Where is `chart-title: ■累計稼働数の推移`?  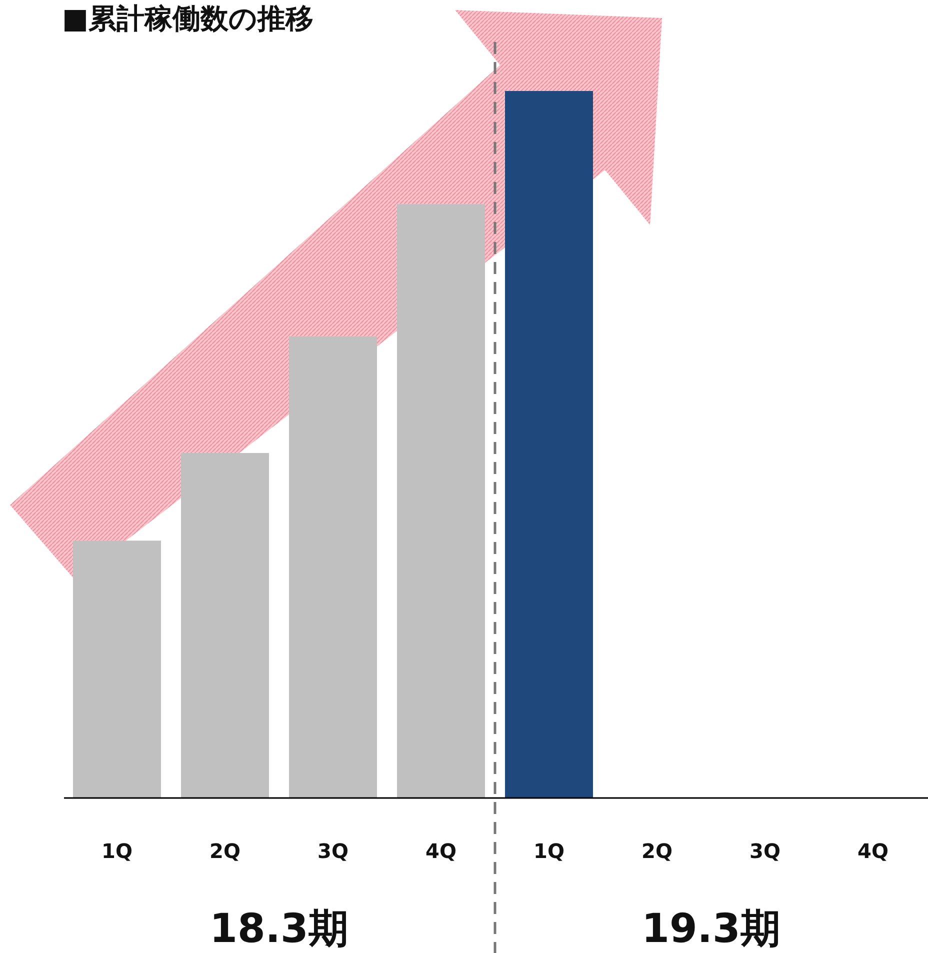
chart-title: ■累計稼働数の推移 is located at coordinates (188, 18).